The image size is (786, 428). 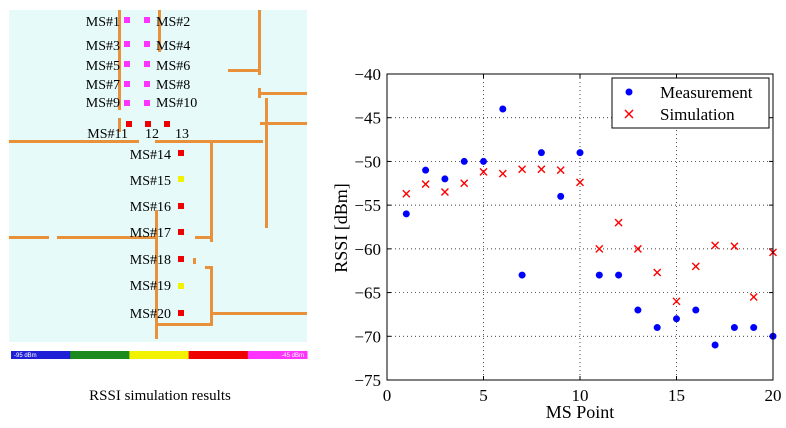 I want to click on ms-label: MS#14, so click(x=150, y=155).